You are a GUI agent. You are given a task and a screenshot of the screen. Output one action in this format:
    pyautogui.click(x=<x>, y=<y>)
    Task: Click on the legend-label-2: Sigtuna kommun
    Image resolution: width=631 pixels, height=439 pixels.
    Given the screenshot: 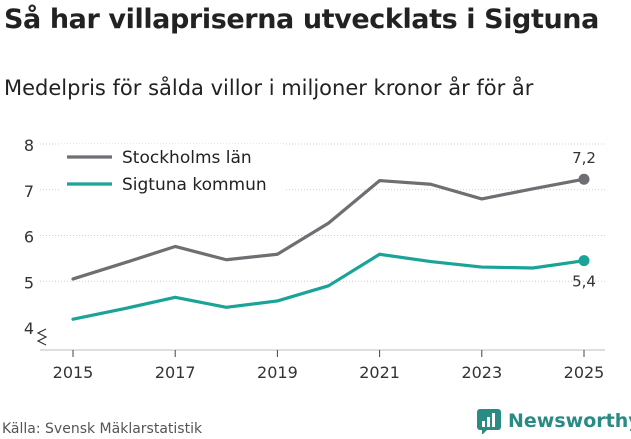 What is the action you would take?
    pyautogui.click(x=194, y=185)
    